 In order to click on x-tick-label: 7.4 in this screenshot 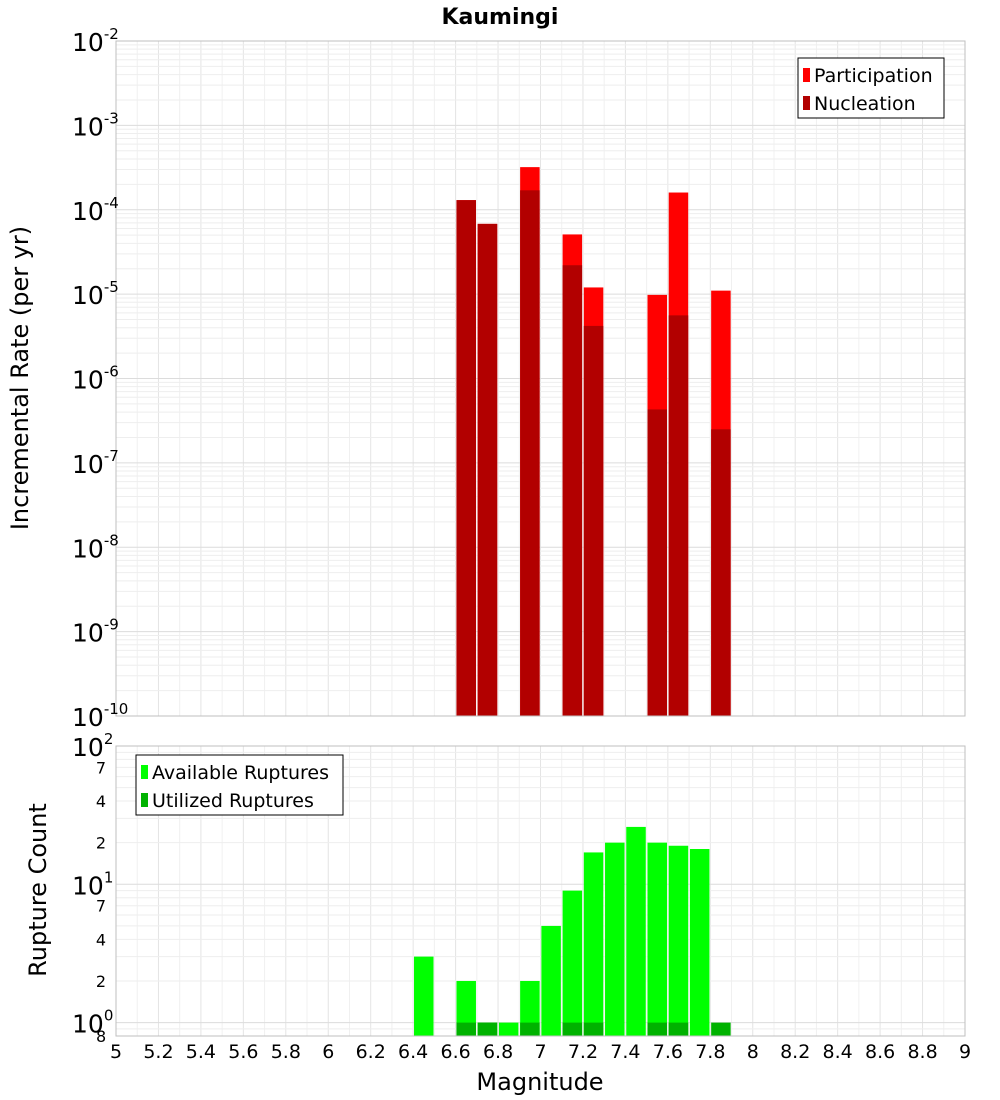, I will do `click(625, 1052)`.